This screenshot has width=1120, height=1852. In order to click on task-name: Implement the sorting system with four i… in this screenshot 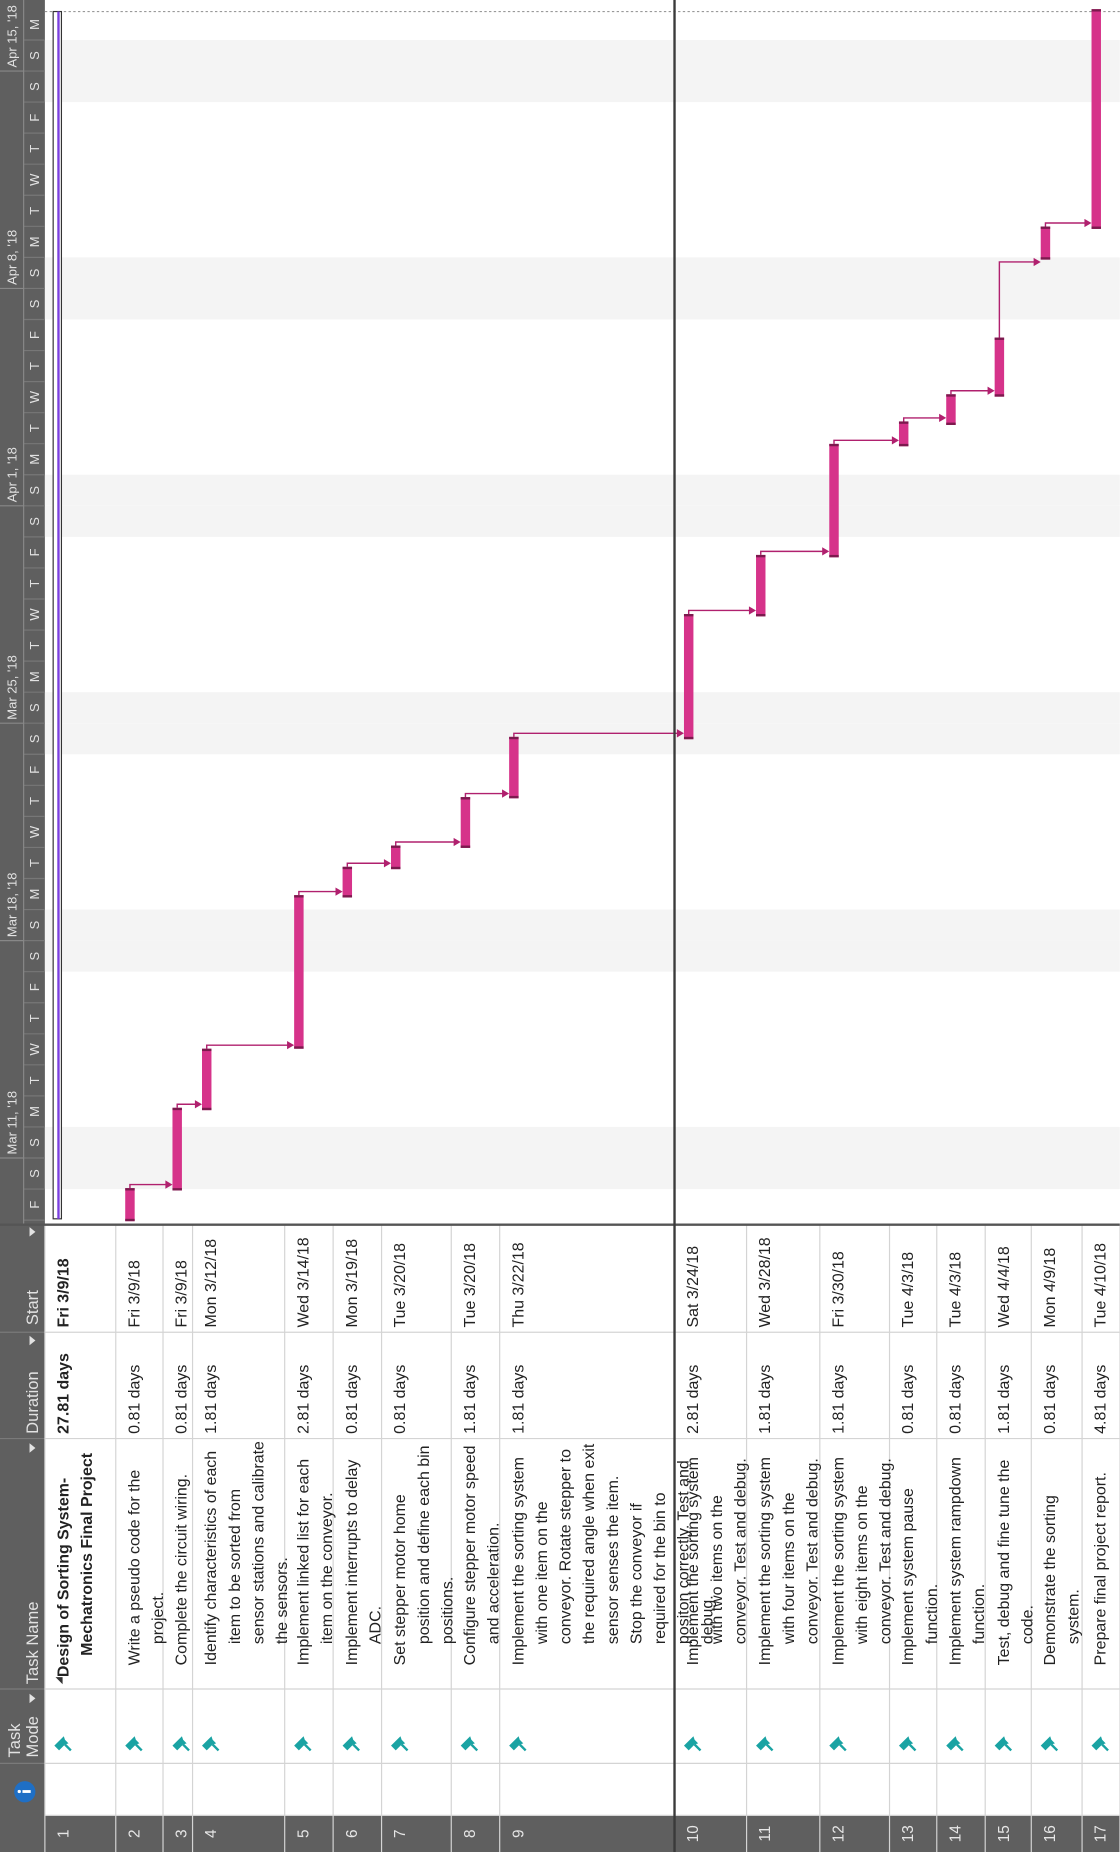, I will do `click(789, 1561)`.